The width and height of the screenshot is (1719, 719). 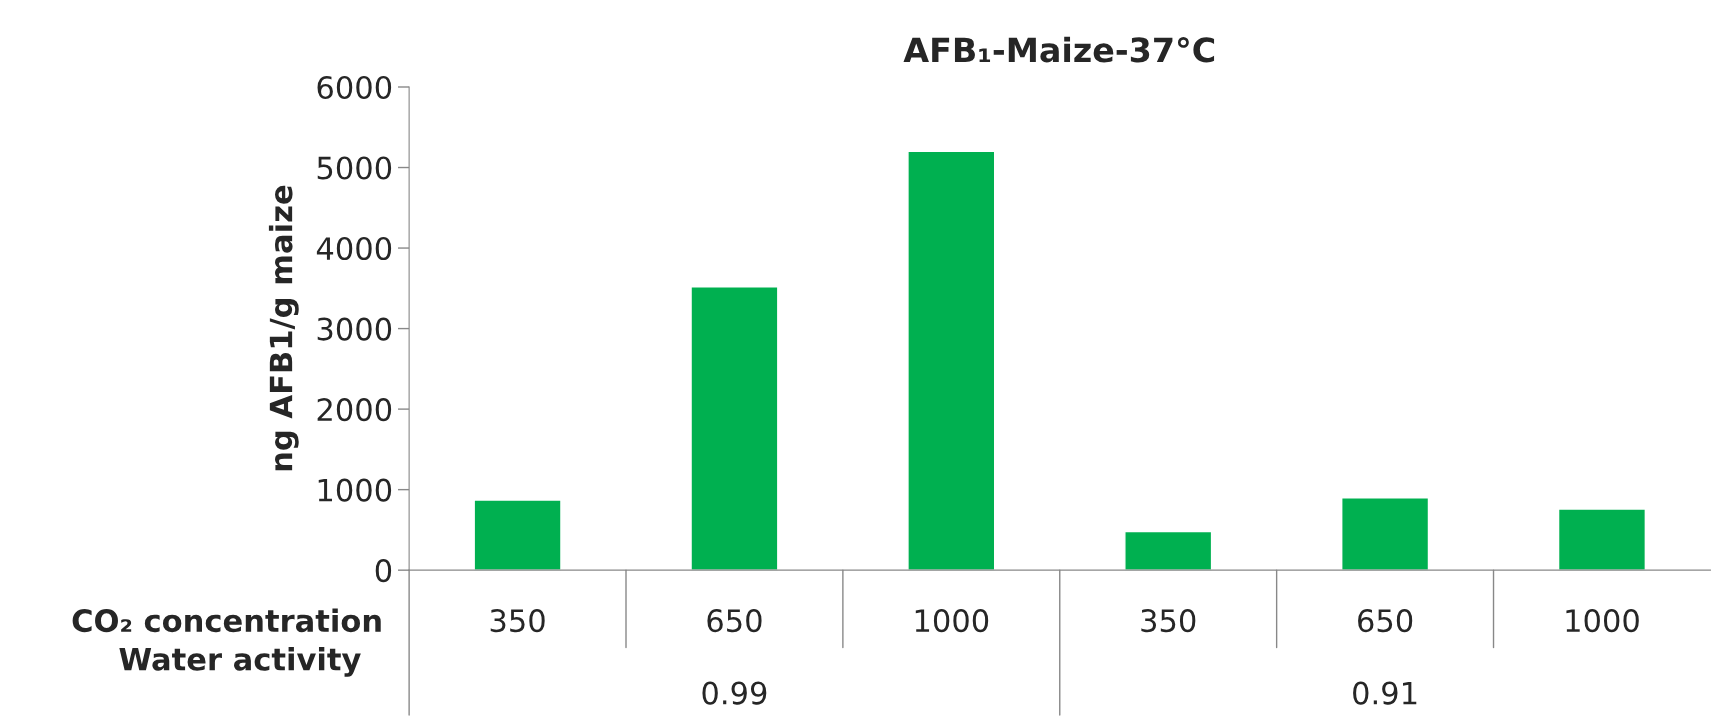 I want to click on text: Water activity, so click(x=240, y=662).